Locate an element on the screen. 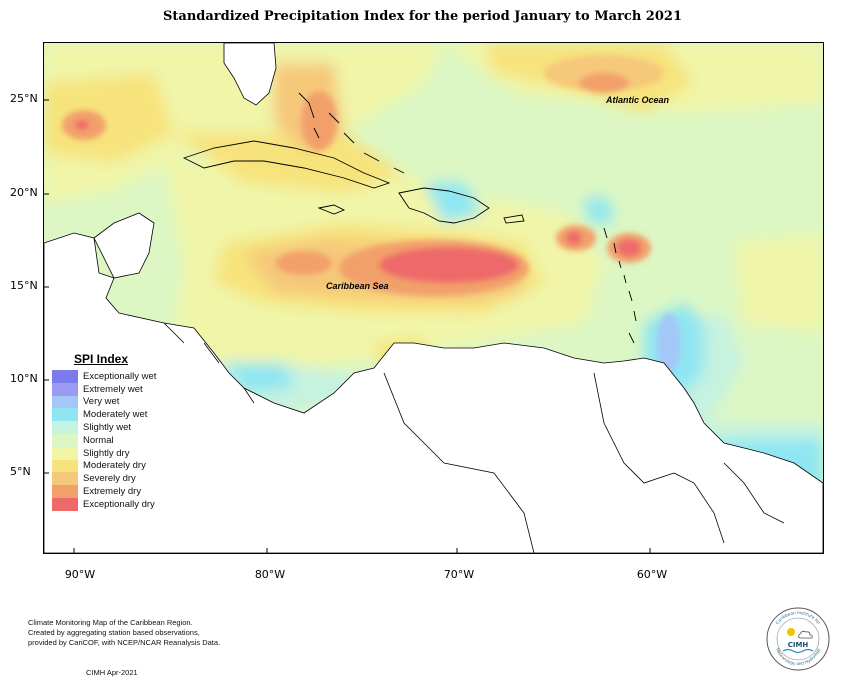 The image size is (845, 684). legend-item: Very wet is located at coordinates (104, 402).